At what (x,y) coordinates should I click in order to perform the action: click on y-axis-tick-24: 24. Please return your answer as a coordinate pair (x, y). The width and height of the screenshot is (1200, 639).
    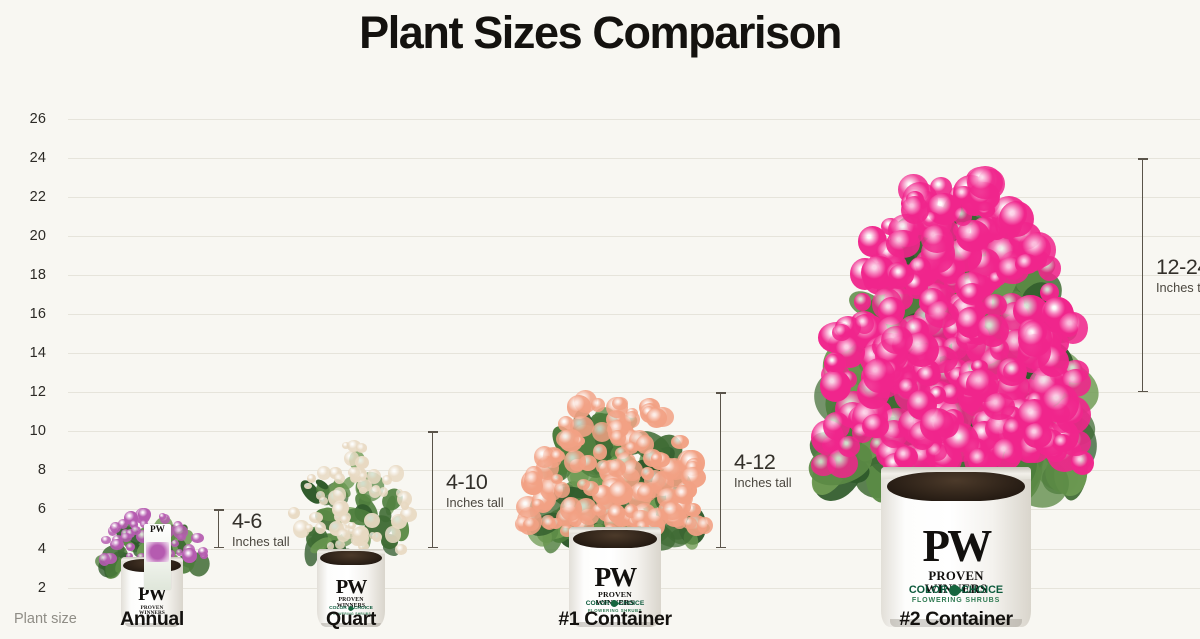
    Looking at the image, I should click on (37, 158).